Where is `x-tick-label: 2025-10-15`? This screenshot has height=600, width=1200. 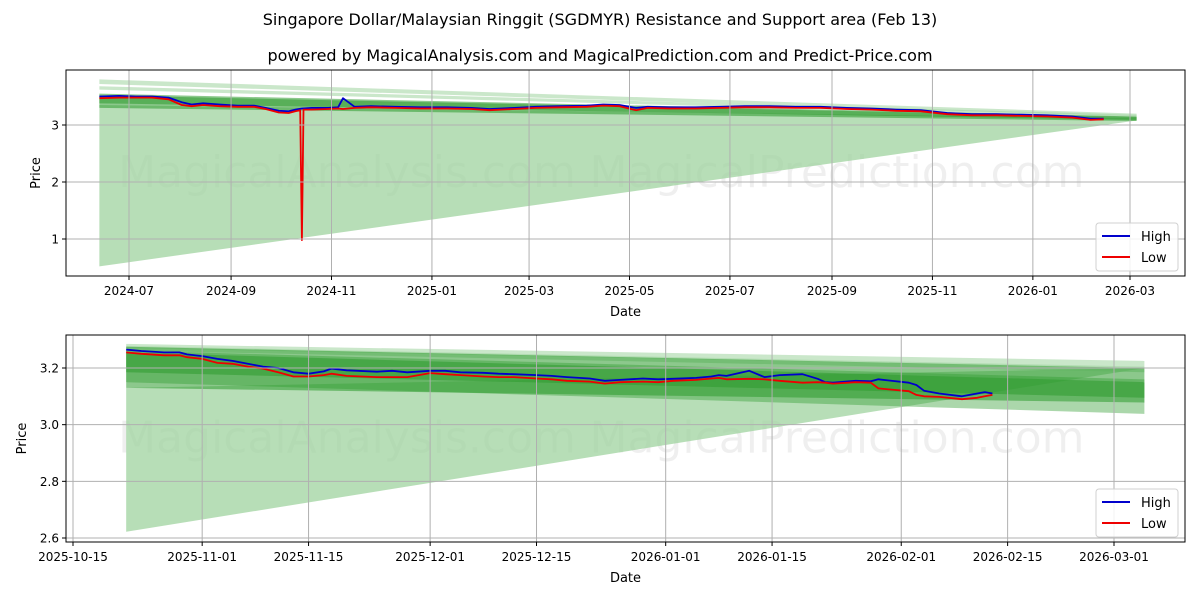
x-tick-label: 2025-10-15 is located at coordinates (73, 557).